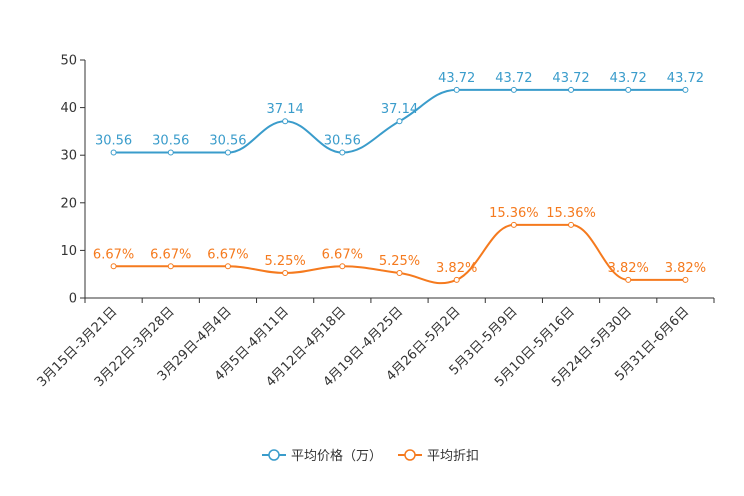  I want to click on y-tick-label: 10, so click(68, 251).